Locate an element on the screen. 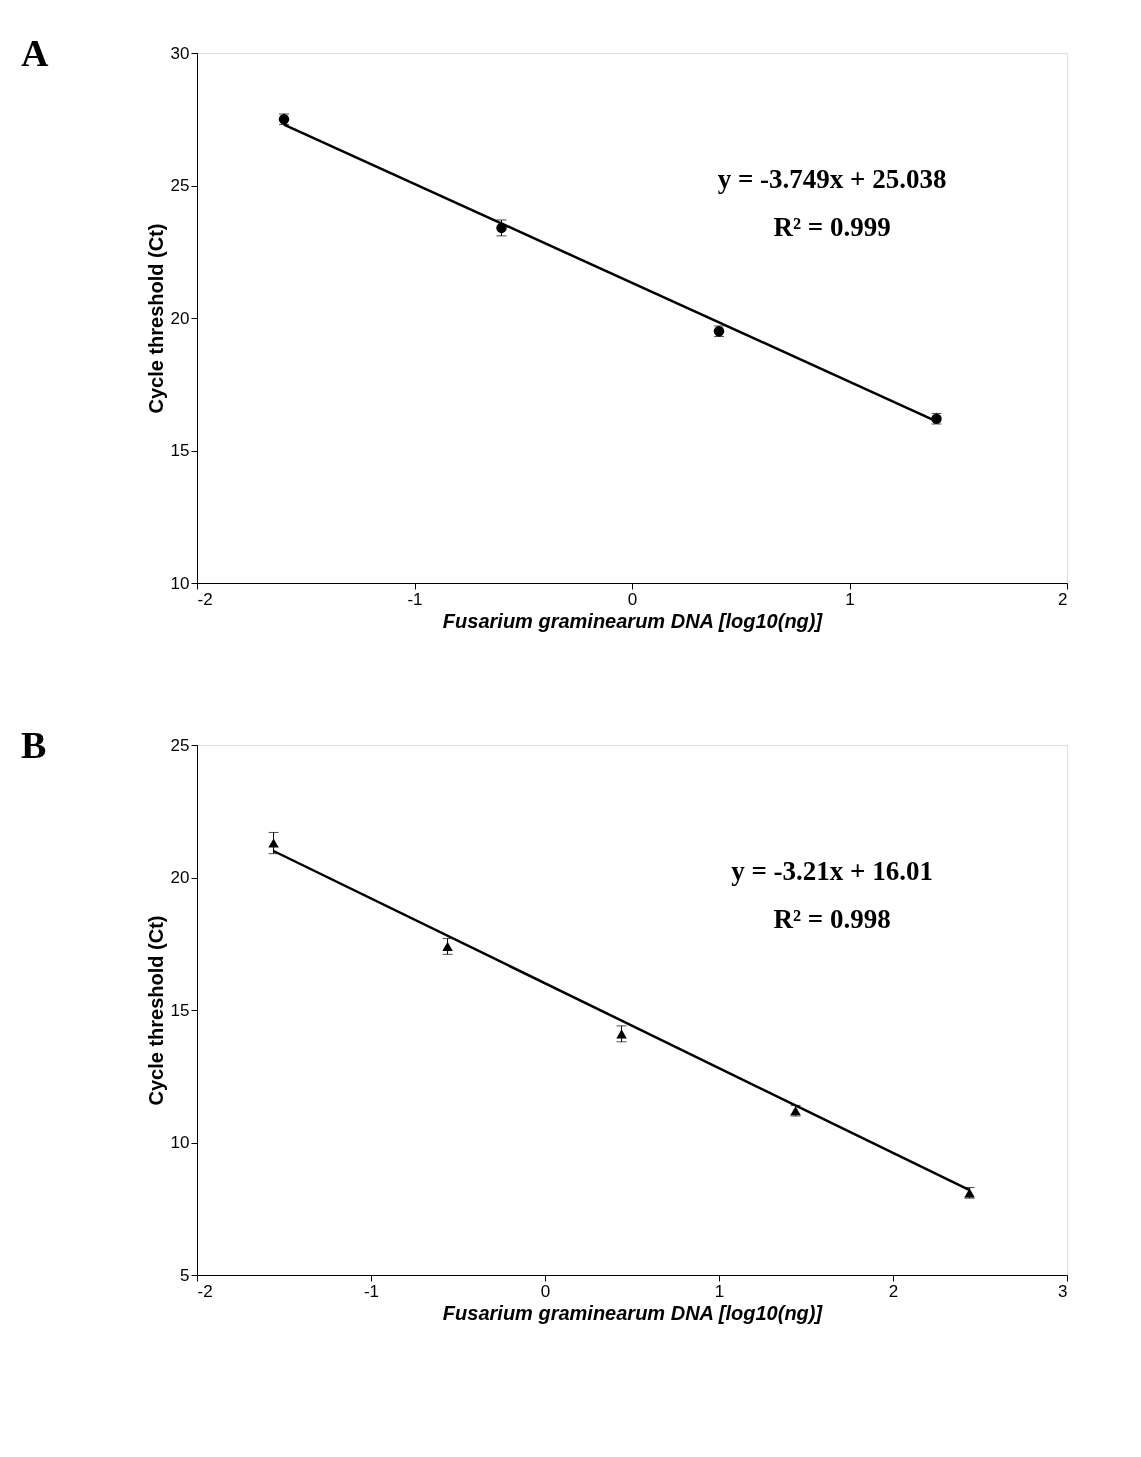 This screenshot has width=1141, height=1457. x-tick-label: 3 is located at coordinates (1063, 1291).